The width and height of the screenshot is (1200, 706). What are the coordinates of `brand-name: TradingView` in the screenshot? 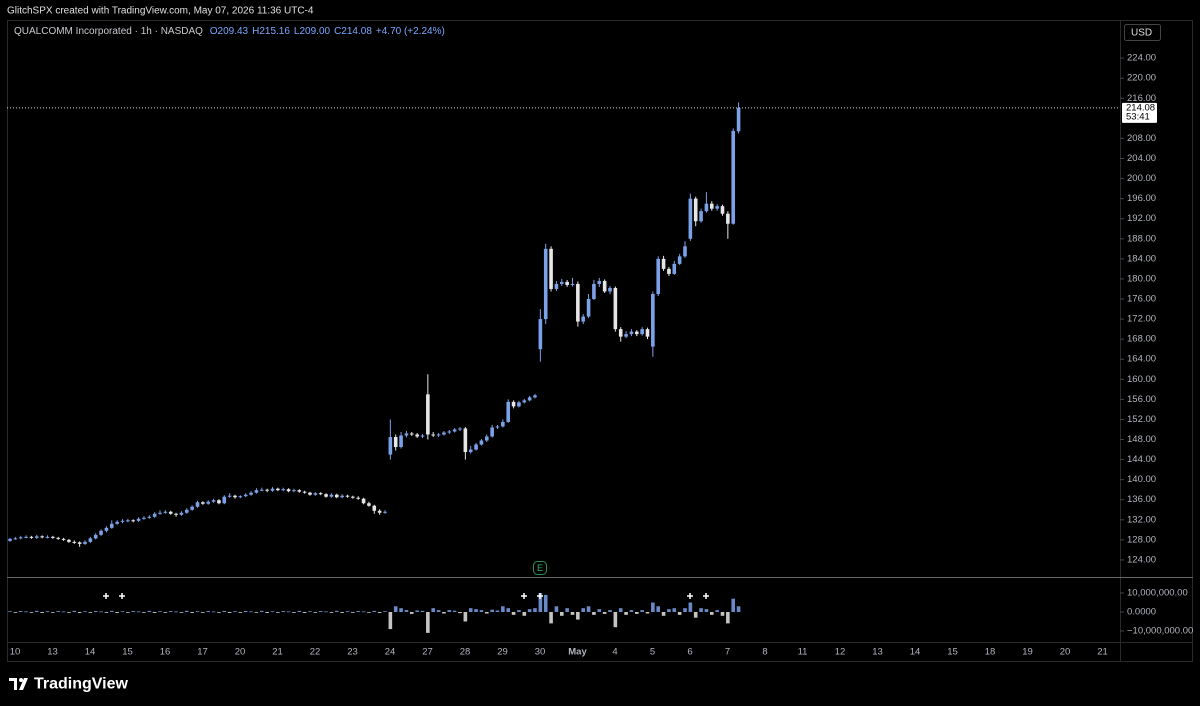 It's located at (81, 684).